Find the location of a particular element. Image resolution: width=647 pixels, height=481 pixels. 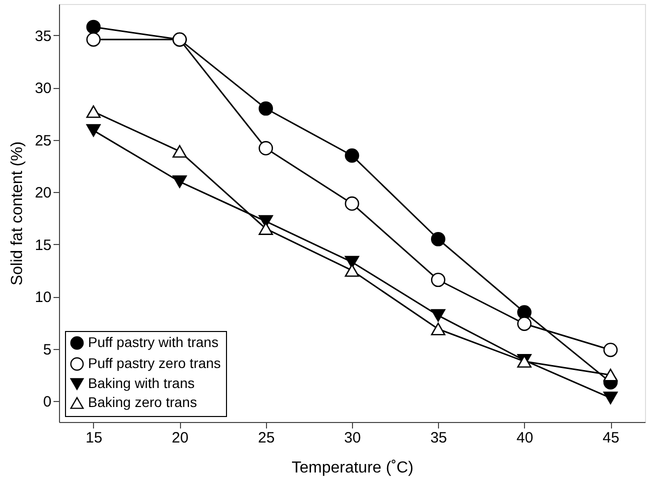

legend-label: Baking with trans is located at coordinates (141, 383).